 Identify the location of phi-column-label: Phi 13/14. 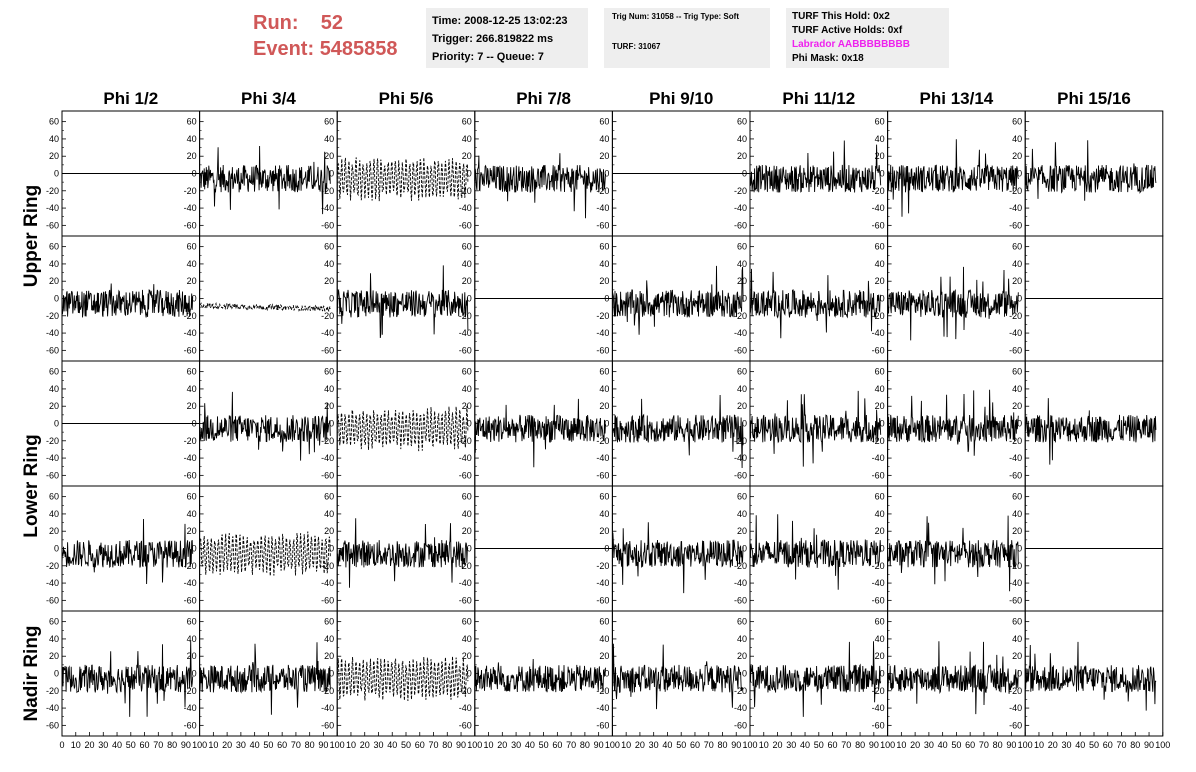
(957, 98).